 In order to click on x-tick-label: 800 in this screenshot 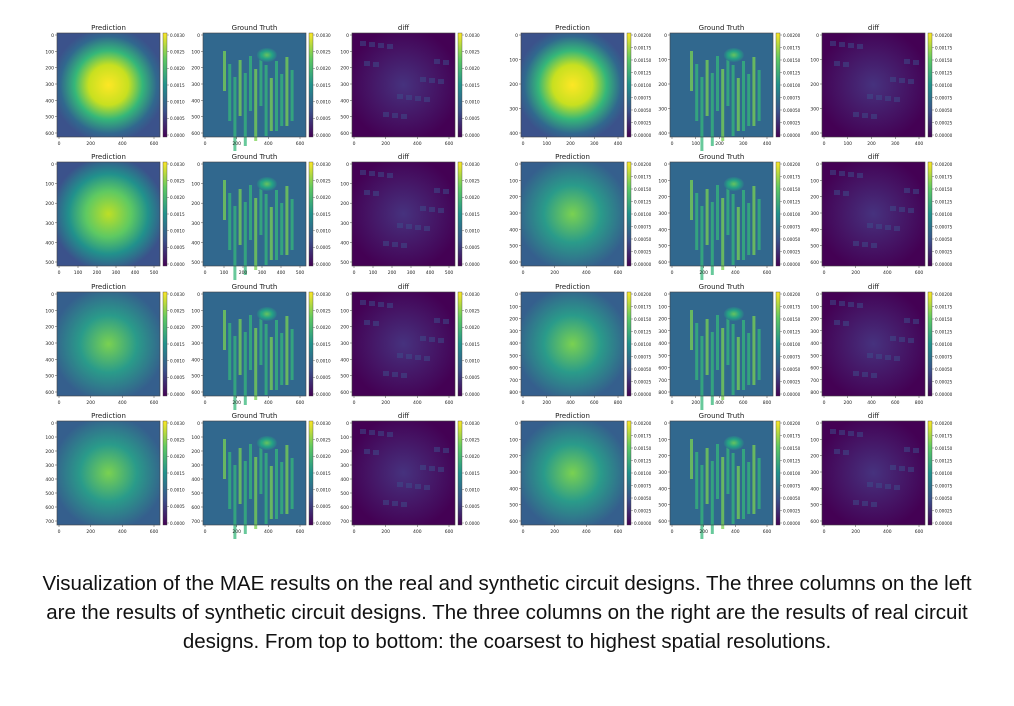, I will do `click(618, 403)`.